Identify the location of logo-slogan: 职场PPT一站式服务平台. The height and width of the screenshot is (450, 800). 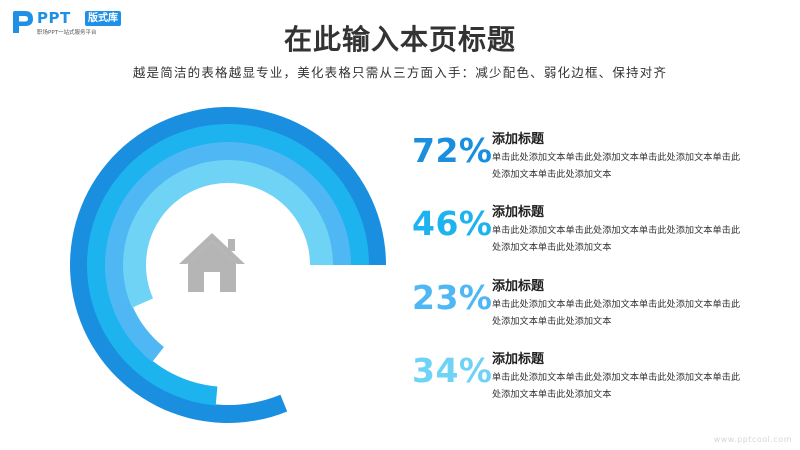
(67, 33).